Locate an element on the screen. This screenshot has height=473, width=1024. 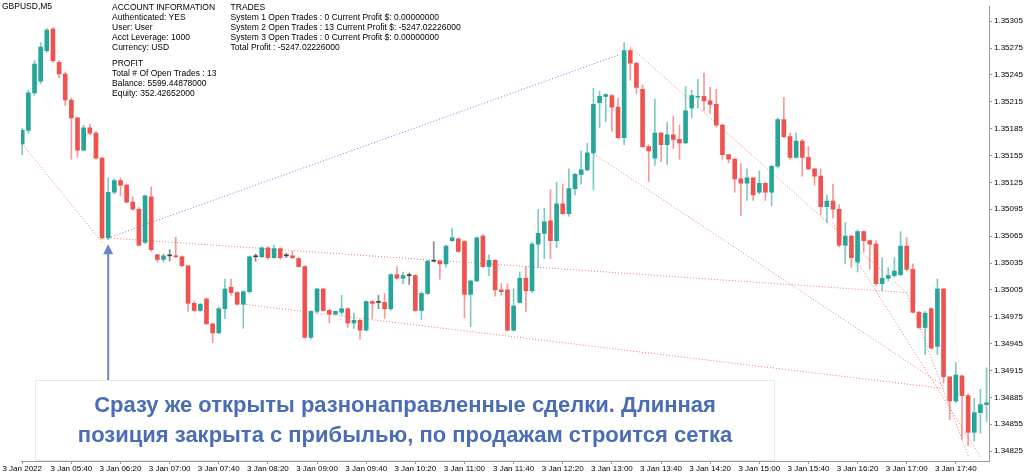
x-tick-label: 3 Jan 11:00 is located at coordinates (464, 468).